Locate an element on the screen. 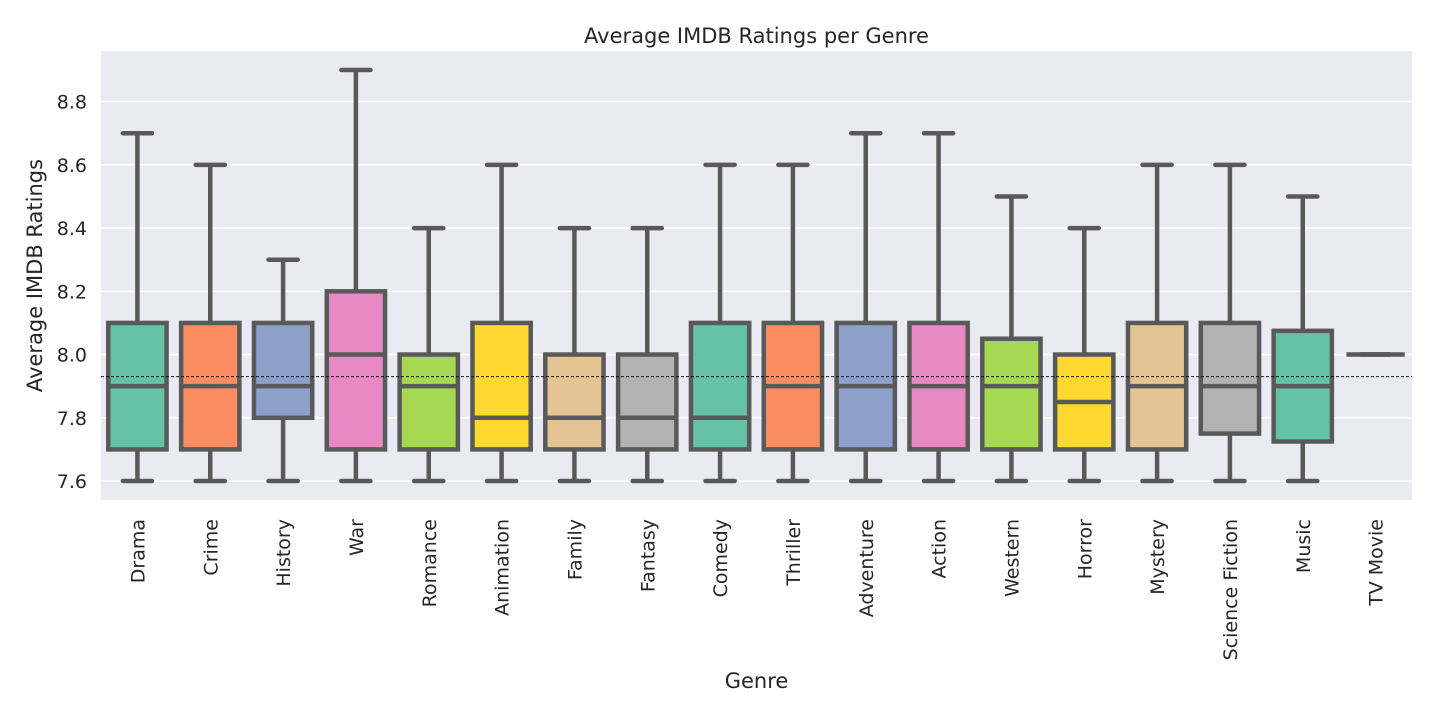 The height and width of the screenshot is (720, 1440). box-animation is located at coordinates (501, 323).